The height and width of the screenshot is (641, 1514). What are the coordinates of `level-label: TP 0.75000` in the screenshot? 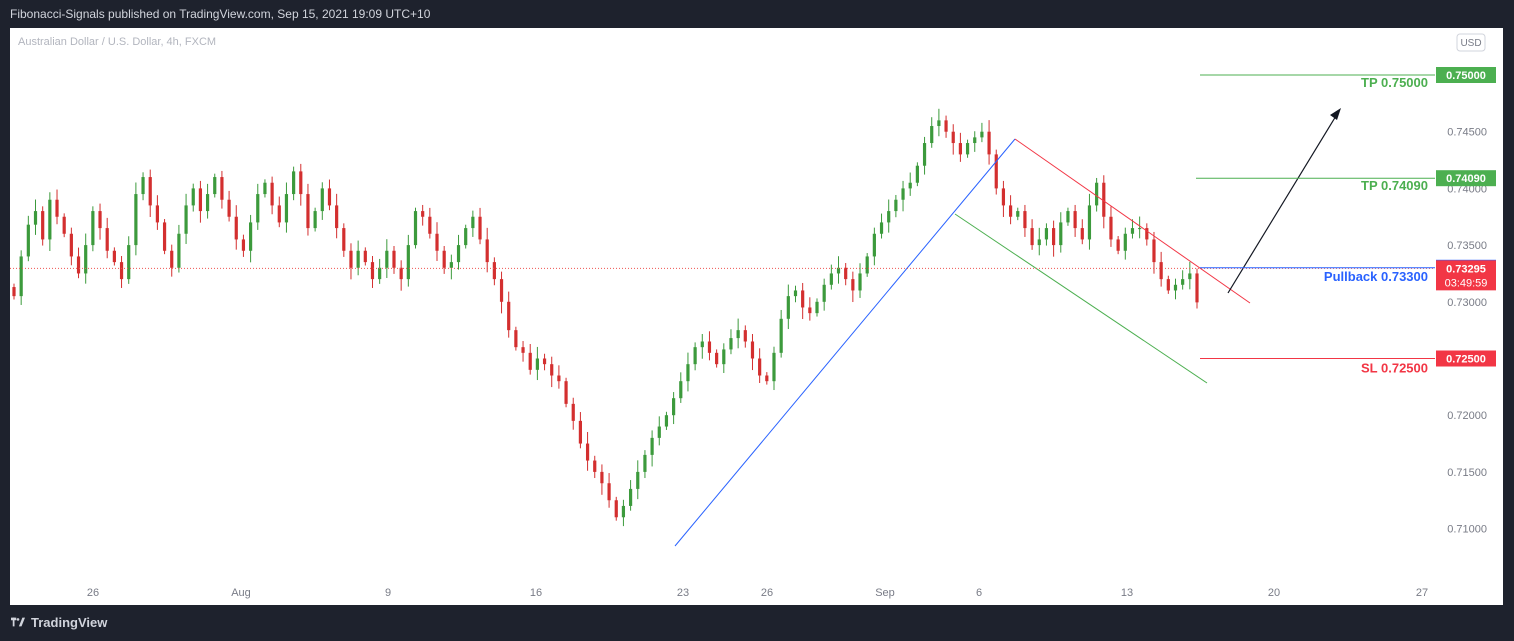 It's located at (1394, 82).